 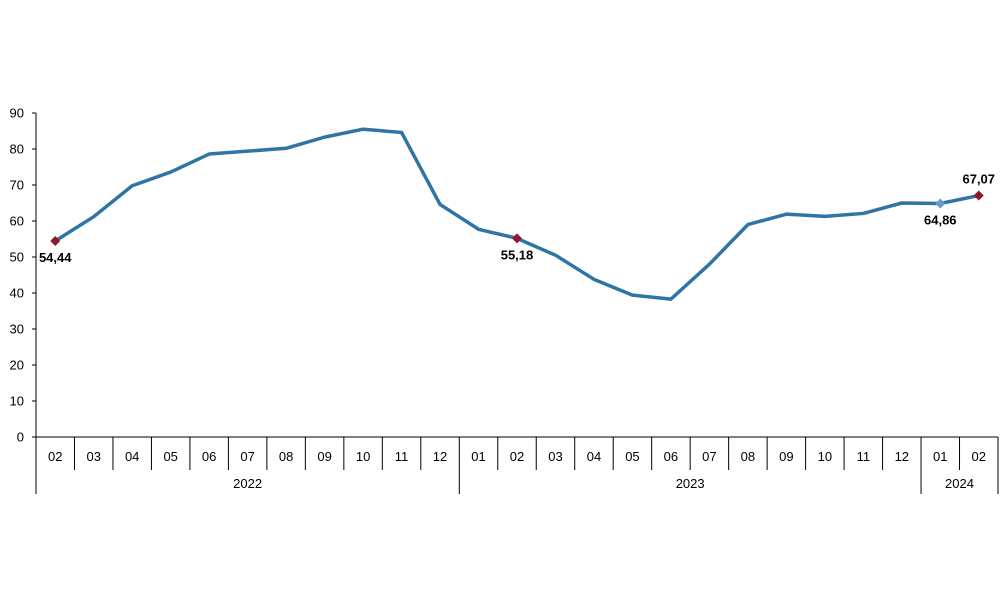 I want to click on y-tick-label: 50, so click(x=17, y=257).